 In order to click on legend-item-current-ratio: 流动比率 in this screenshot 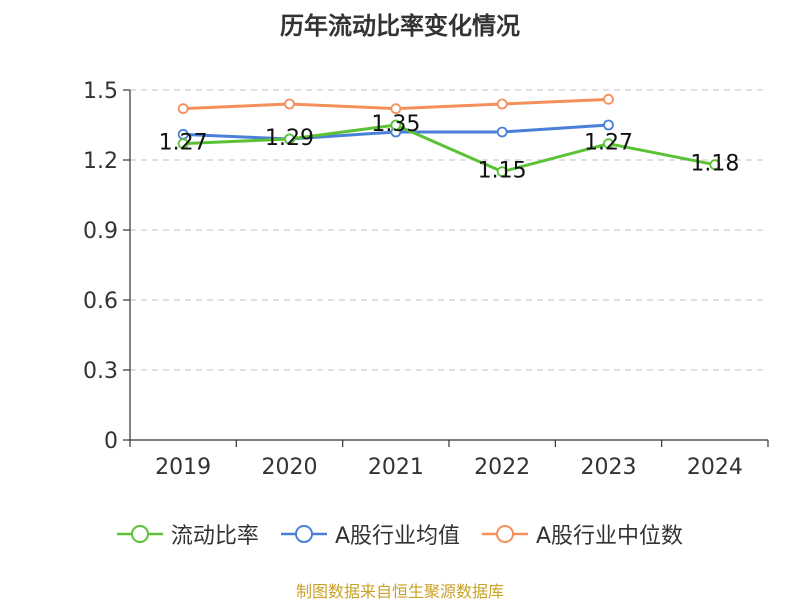, I will do `click(187, 534)`.